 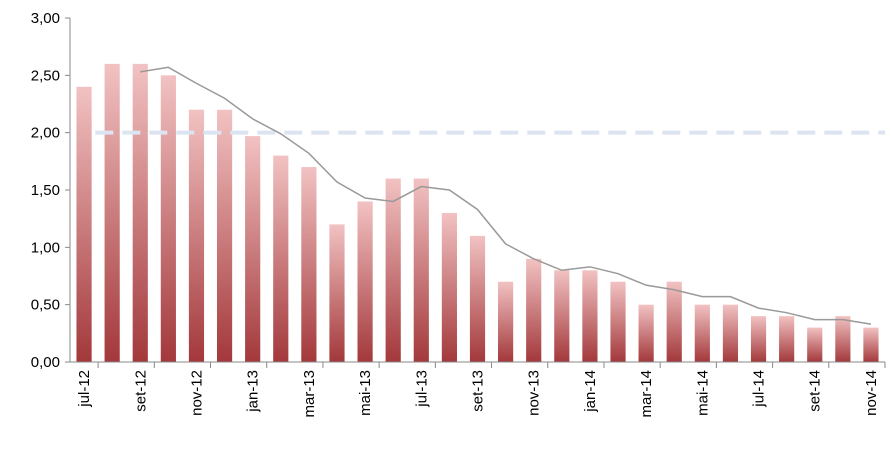 I want to click on x-tick-label: set-12, so click(x=140, y=391).